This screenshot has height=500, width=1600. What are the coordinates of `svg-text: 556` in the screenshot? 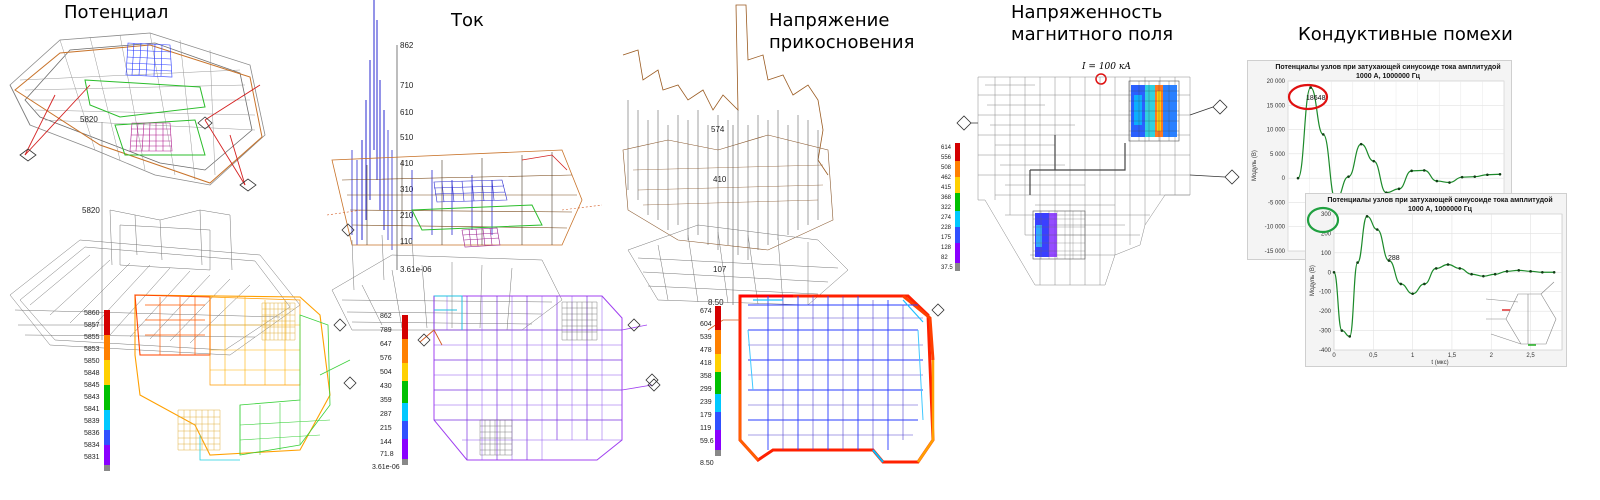 It's located at (946, 158).